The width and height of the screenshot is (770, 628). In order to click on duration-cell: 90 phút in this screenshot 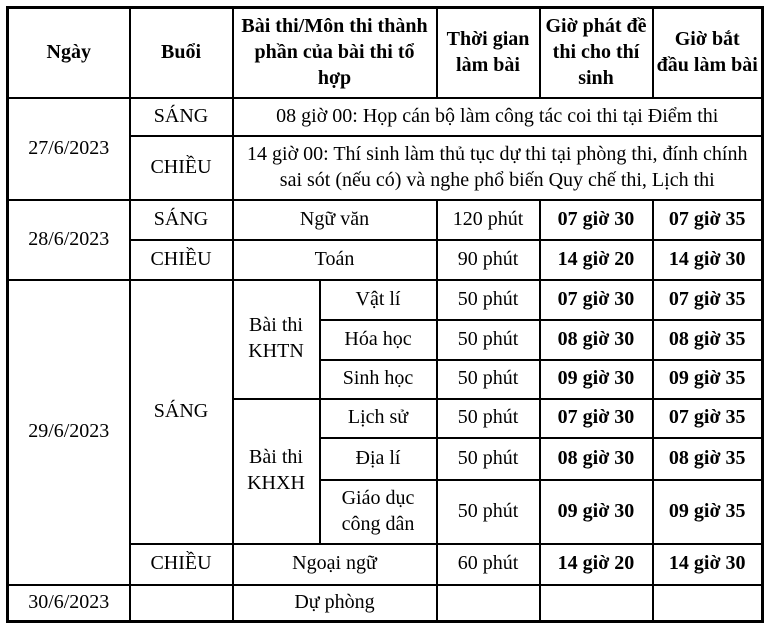, I will do `click(488, 259)`.